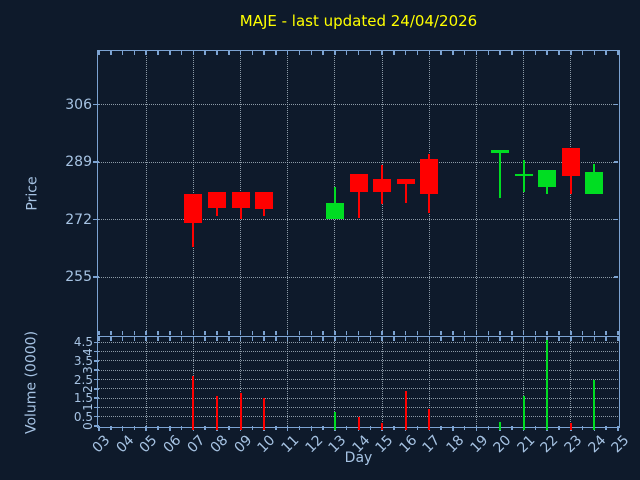  Describe the element at coordinates (78, 162) in the screenshot. I see `price-tick-label: 289` at that location.